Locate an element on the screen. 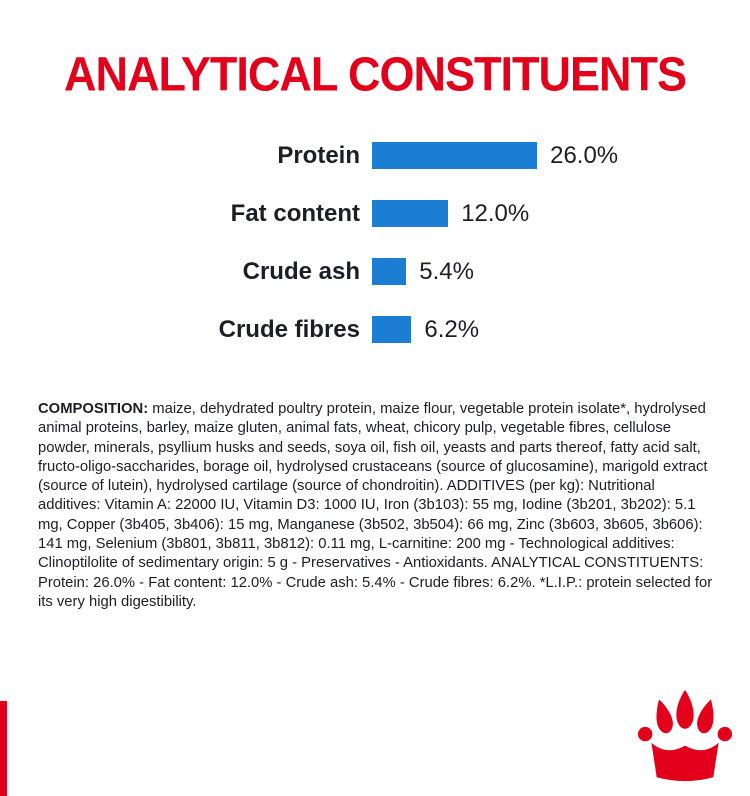 The image size is (750, 796). chart-value-label: 26.0% is located at coordinates (584, 155).